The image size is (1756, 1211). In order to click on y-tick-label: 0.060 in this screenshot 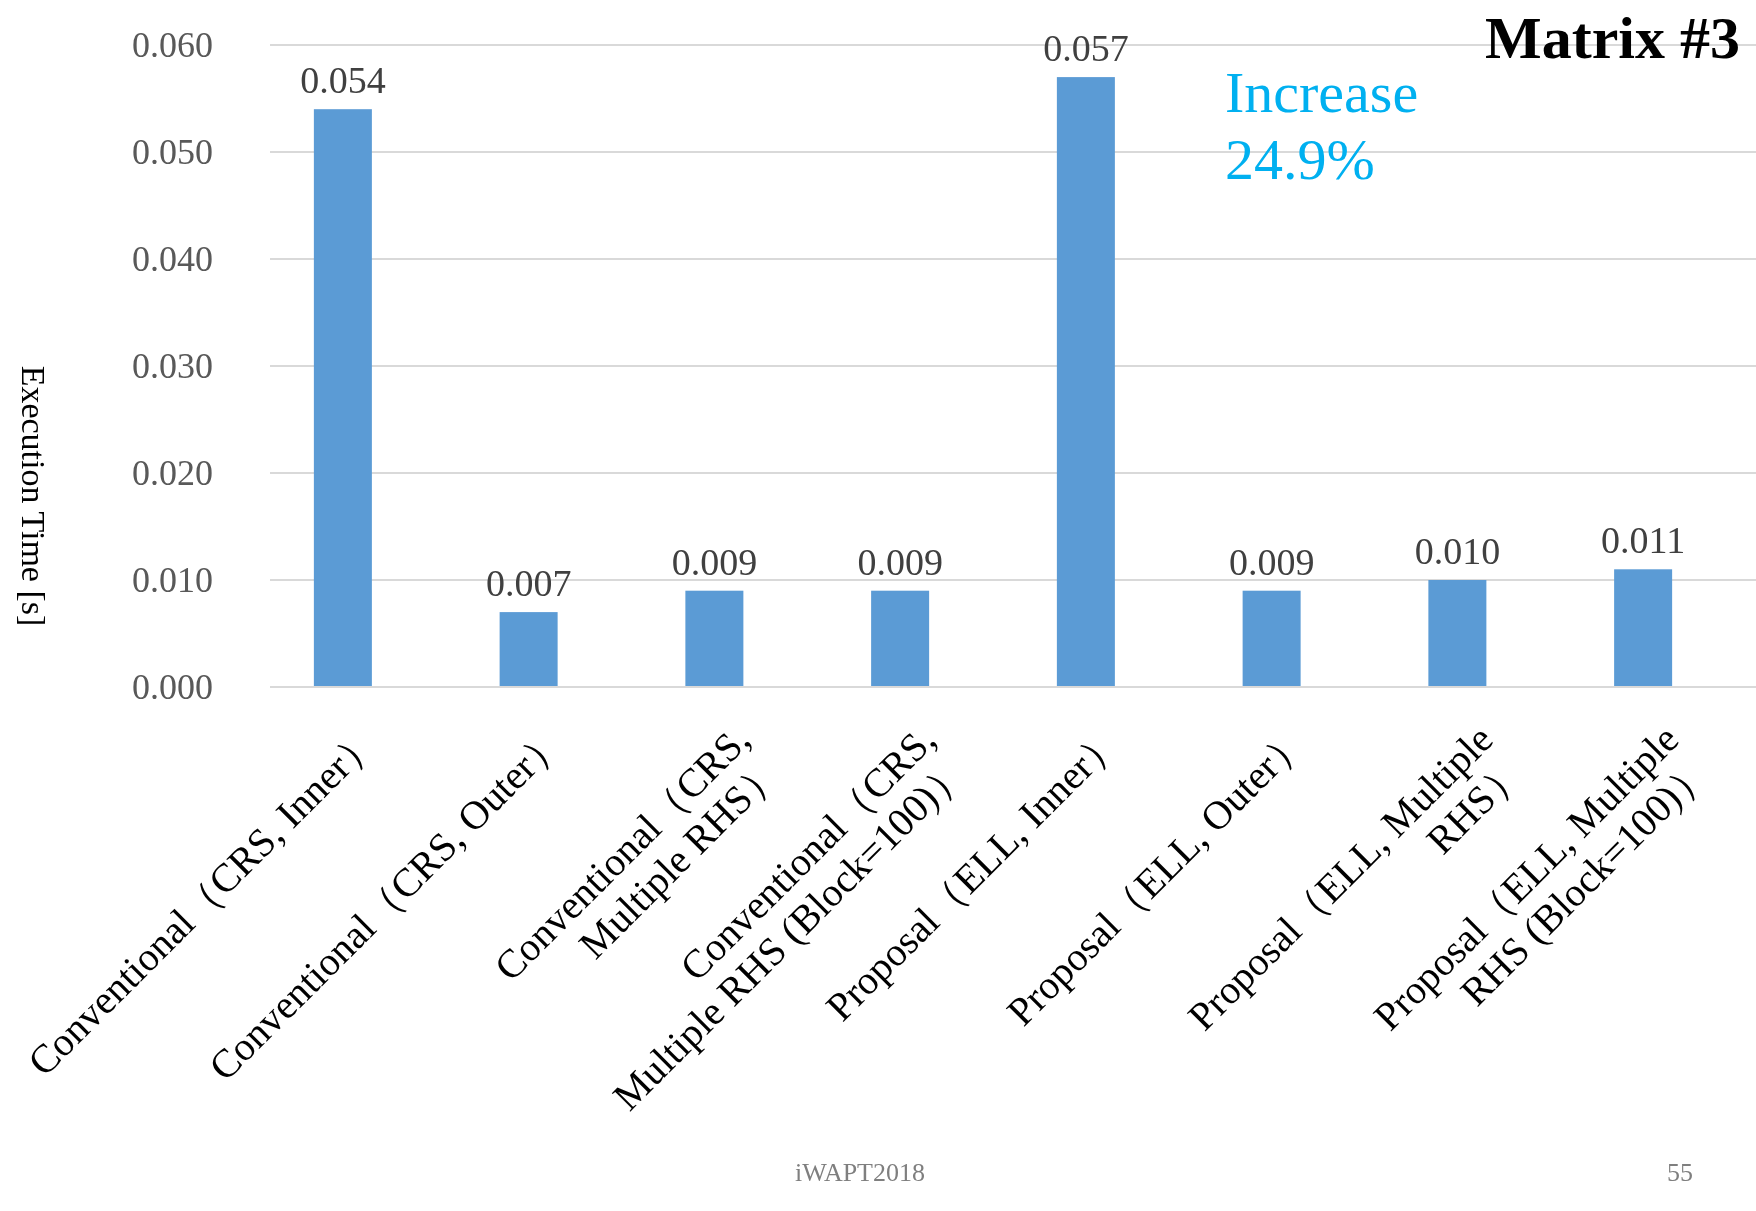, I will do `click(172, 45)`.